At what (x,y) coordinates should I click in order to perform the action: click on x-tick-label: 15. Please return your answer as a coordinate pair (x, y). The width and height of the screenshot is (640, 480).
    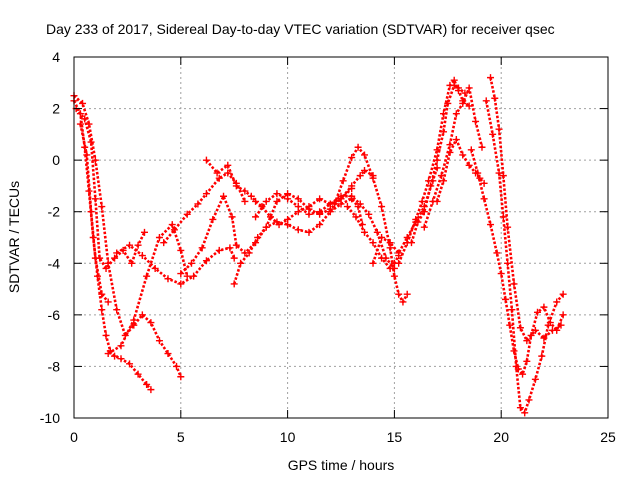
    Looking at the image, I should click on (395, 437).